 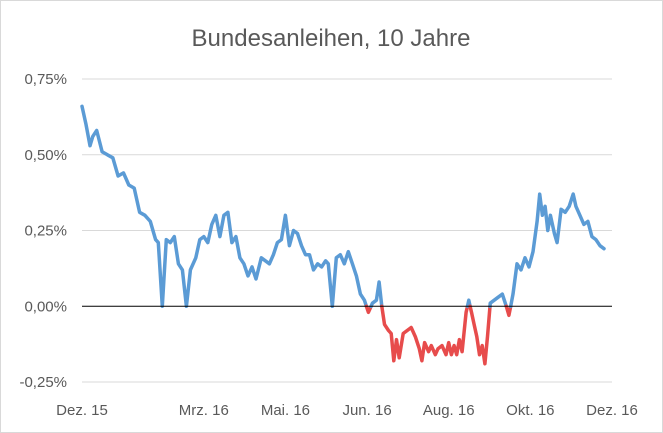 I want to click on y-tick-label-4: -0,25%, so click(x=43, y=382).